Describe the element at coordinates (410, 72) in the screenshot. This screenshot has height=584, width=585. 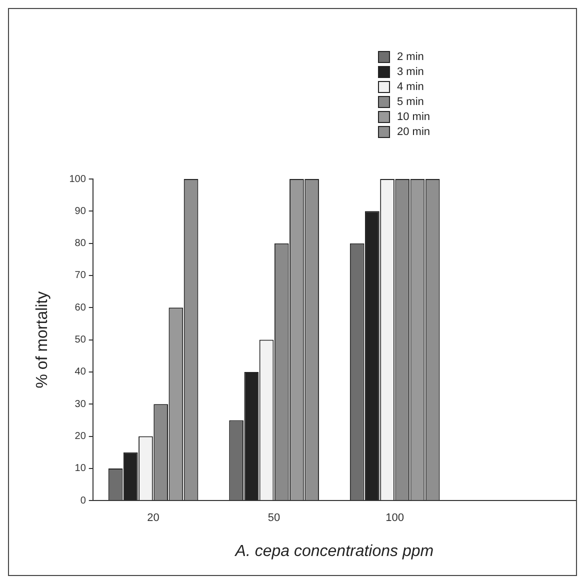
I see `legend-label: 3 min` at that location.